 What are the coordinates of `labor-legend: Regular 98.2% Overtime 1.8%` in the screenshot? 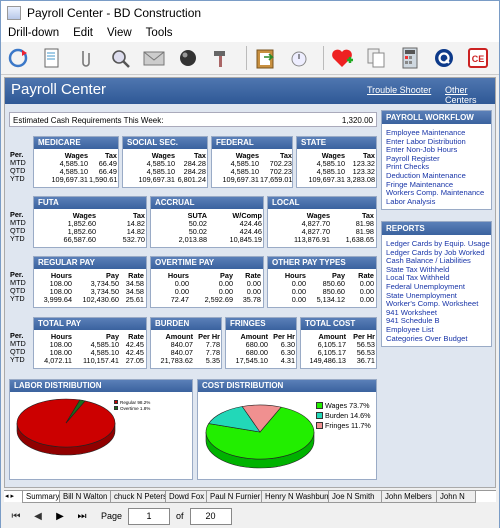 It's located at (132, 405).